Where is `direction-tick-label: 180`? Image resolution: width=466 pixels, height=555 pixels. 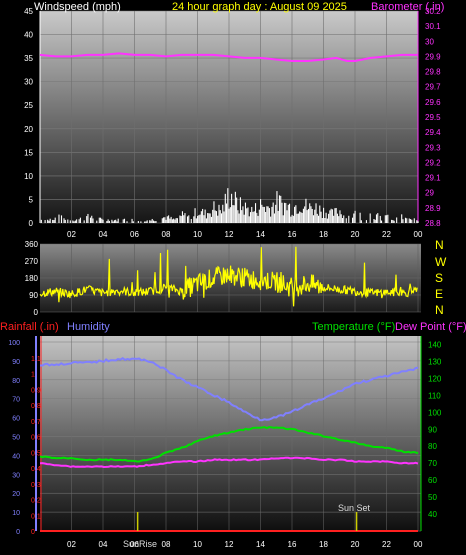 direction-tick-label: 180 is located at coordinates (32, 278).